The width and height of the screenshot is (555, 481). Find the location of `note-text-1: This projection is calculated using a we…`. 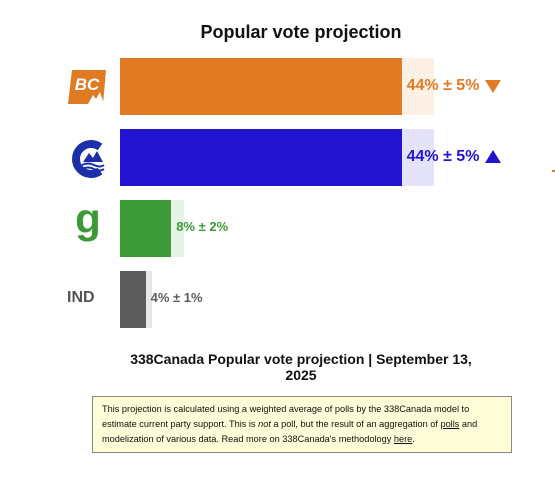

note-text-1: This projection is calculated using a we… is located at coordinates (286, 416).